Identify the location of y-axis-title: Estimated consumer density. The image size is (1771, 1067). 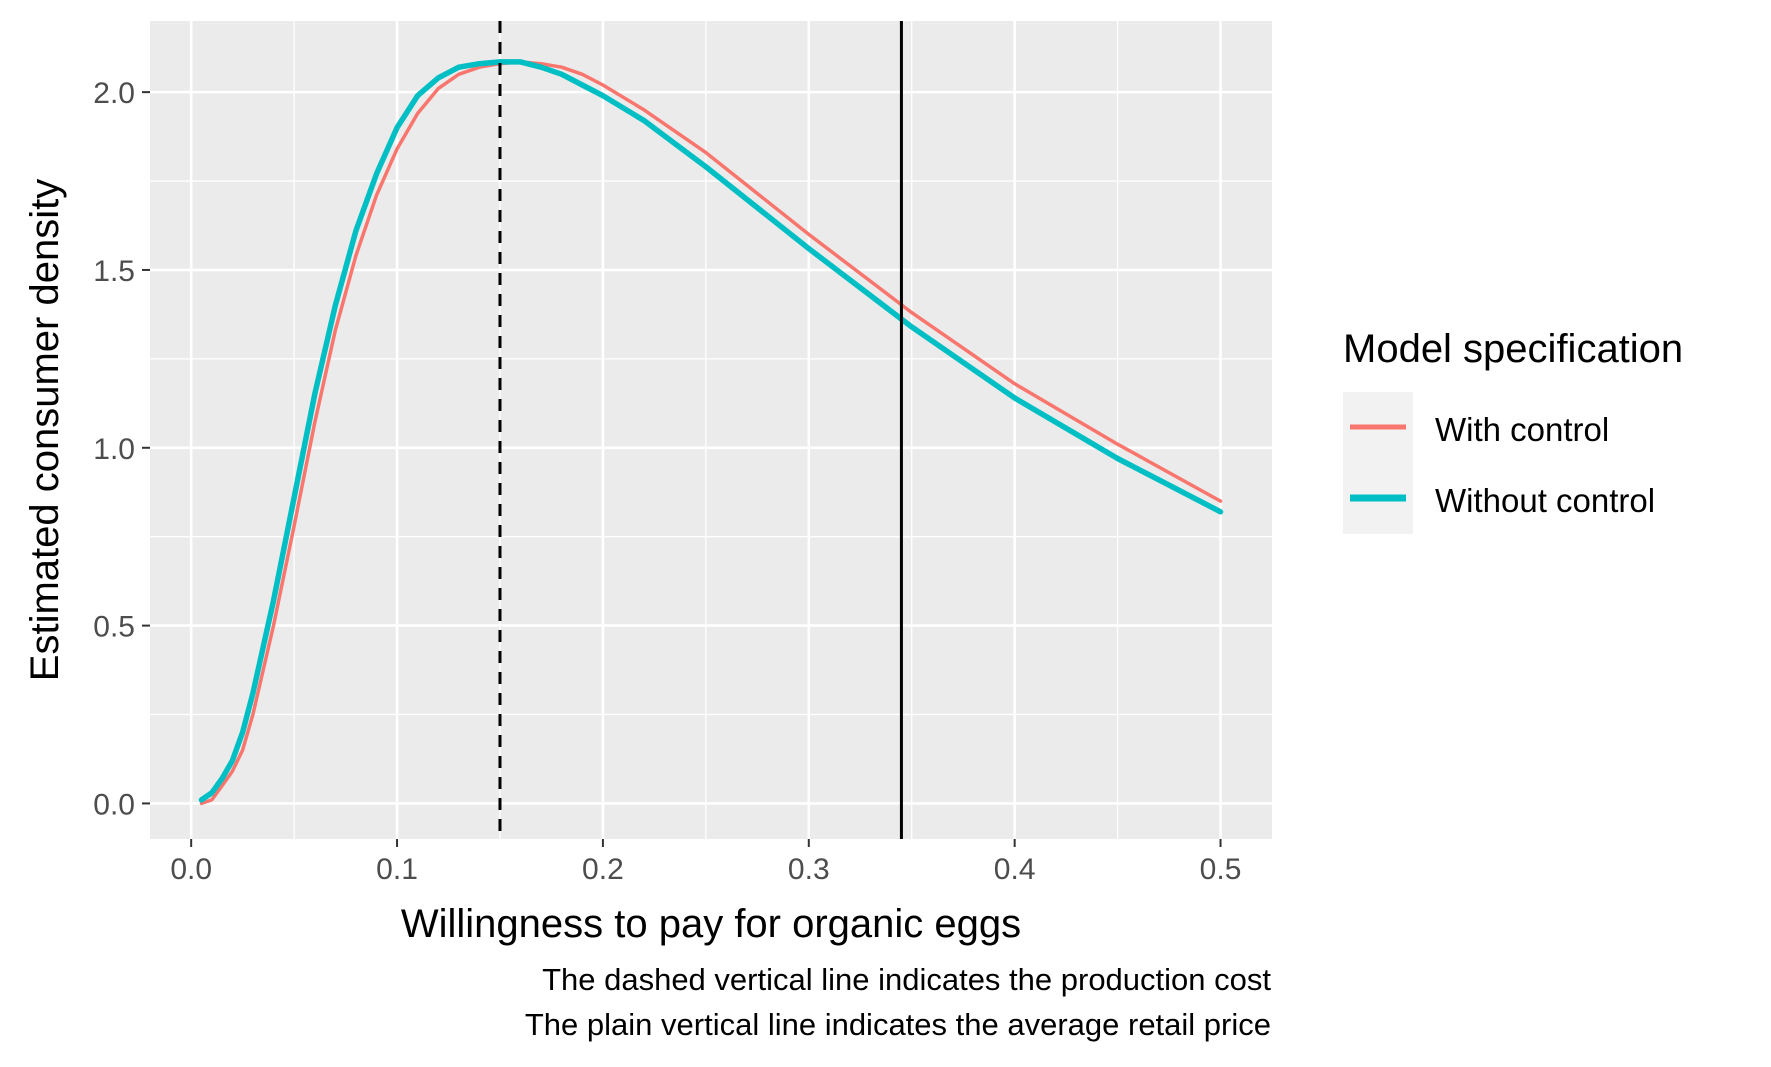
(45, 430).